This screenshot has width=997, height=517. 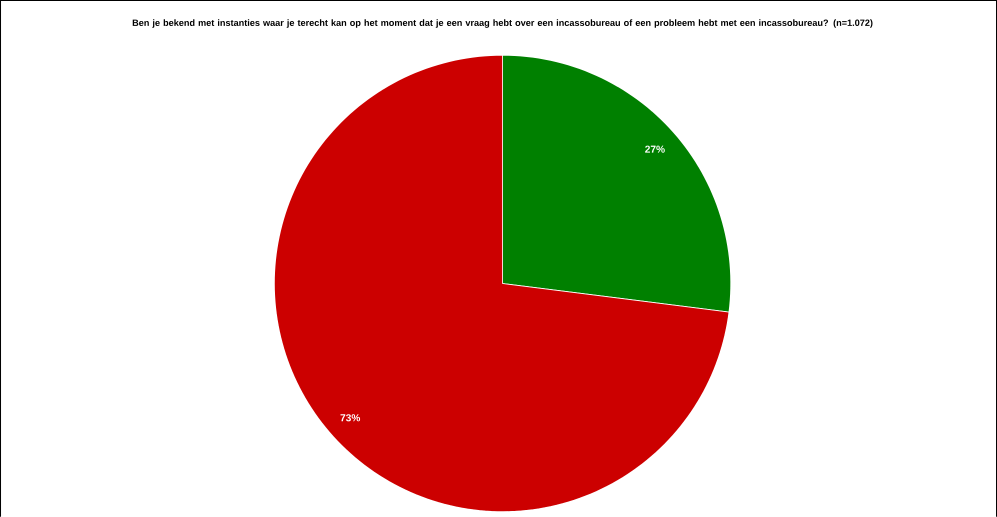 I want to click on data-label: 73%, so click(x=350, y=418).